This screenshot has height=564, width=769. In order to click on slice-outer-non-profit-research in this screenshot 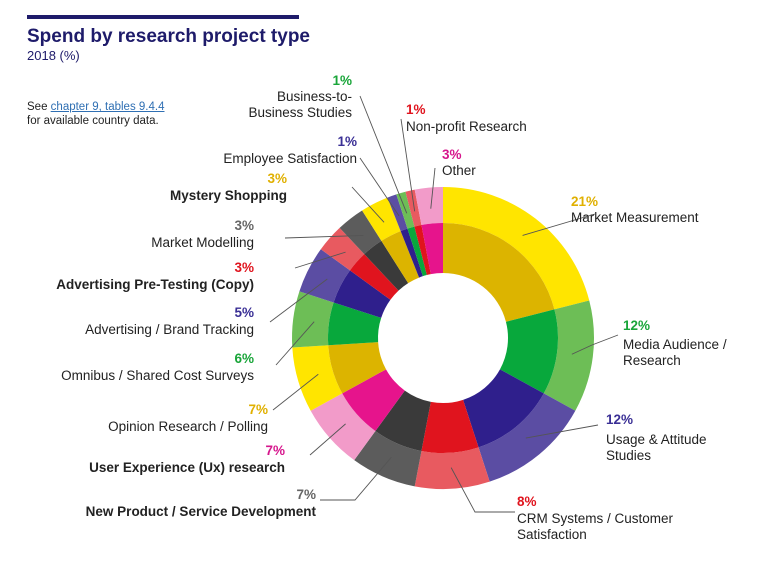, I will do `click(413, 208)`.